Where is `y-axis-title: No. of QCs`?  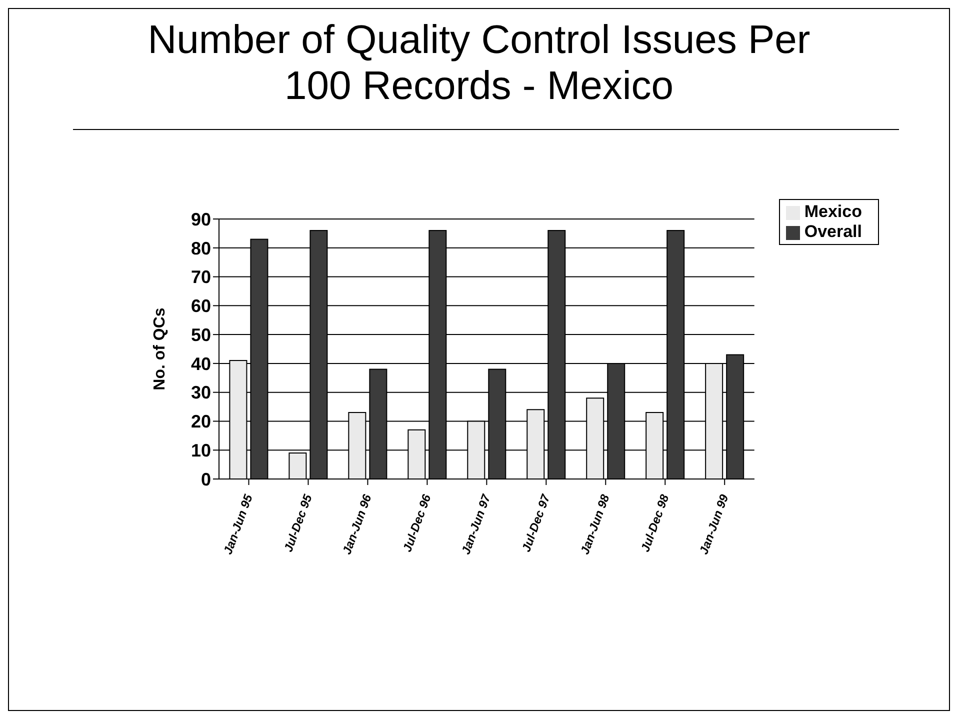 y-axis-title: No. of QCs is located at coordinates (160, 349).